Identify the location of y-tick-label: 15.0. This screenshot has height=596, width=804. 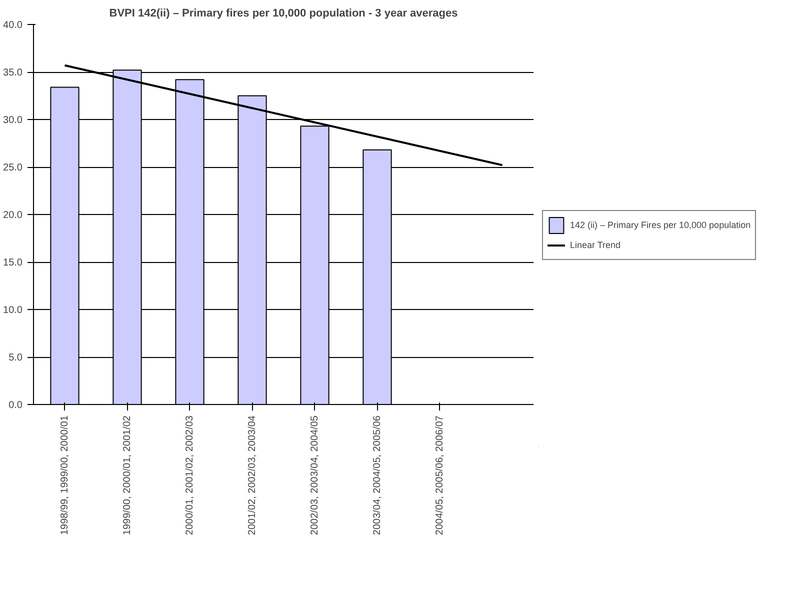
(13, 263).